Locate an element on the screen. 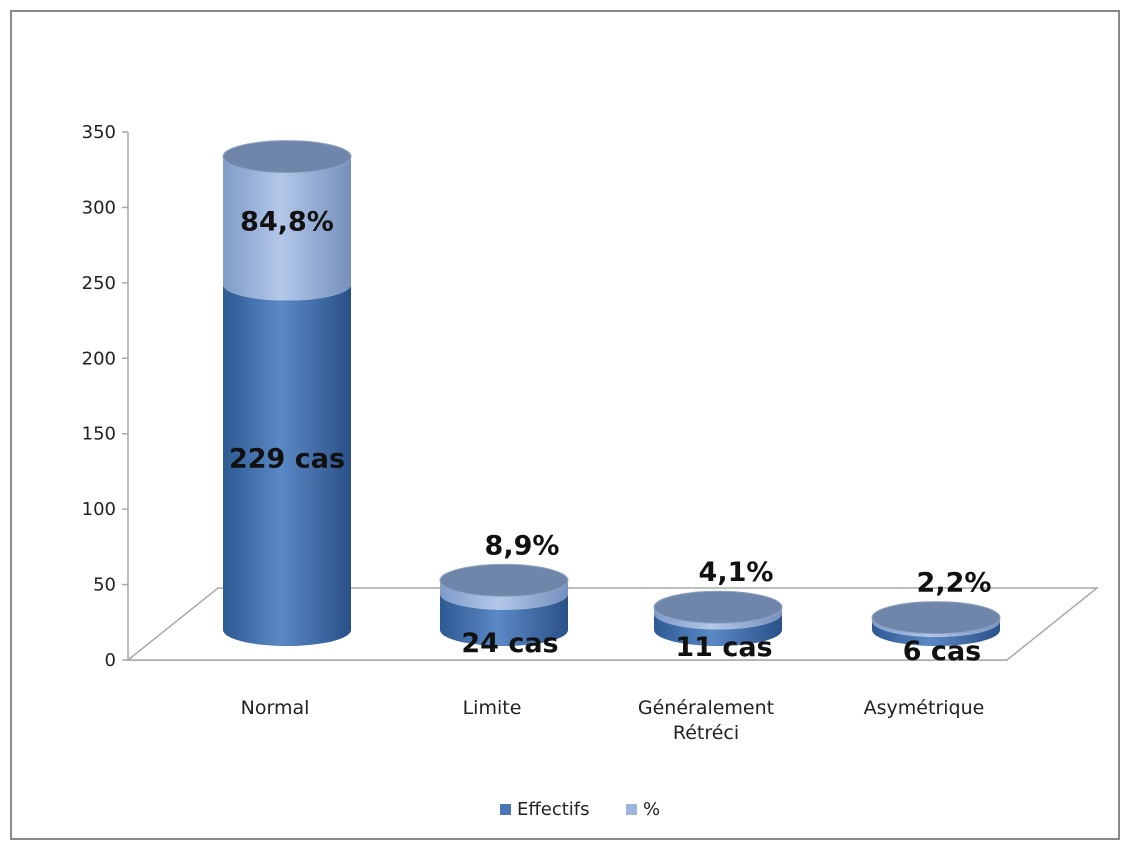 The height and width of the screenshot is (848, 1132). legend: Effectifs % is located at coordinates (580, 809).